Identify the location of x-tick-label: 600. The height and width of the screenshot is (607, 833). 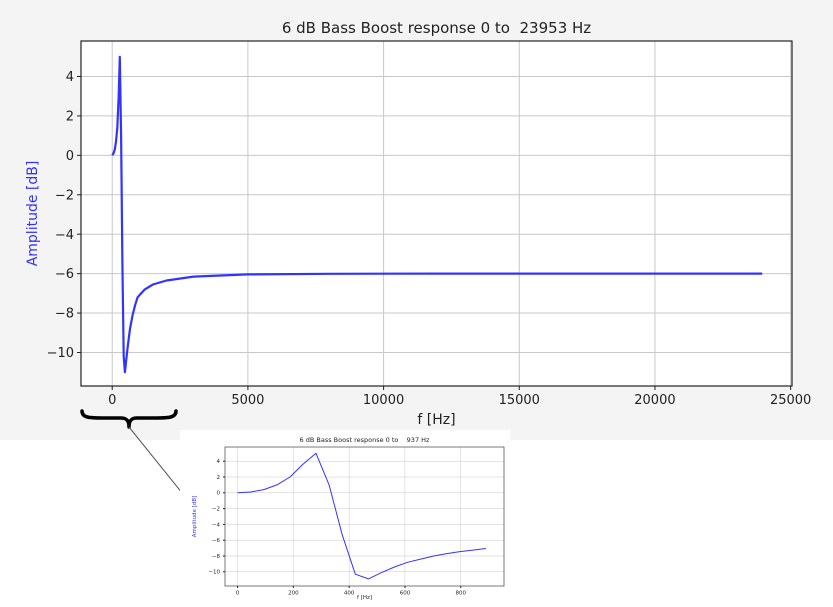
(405, 594).